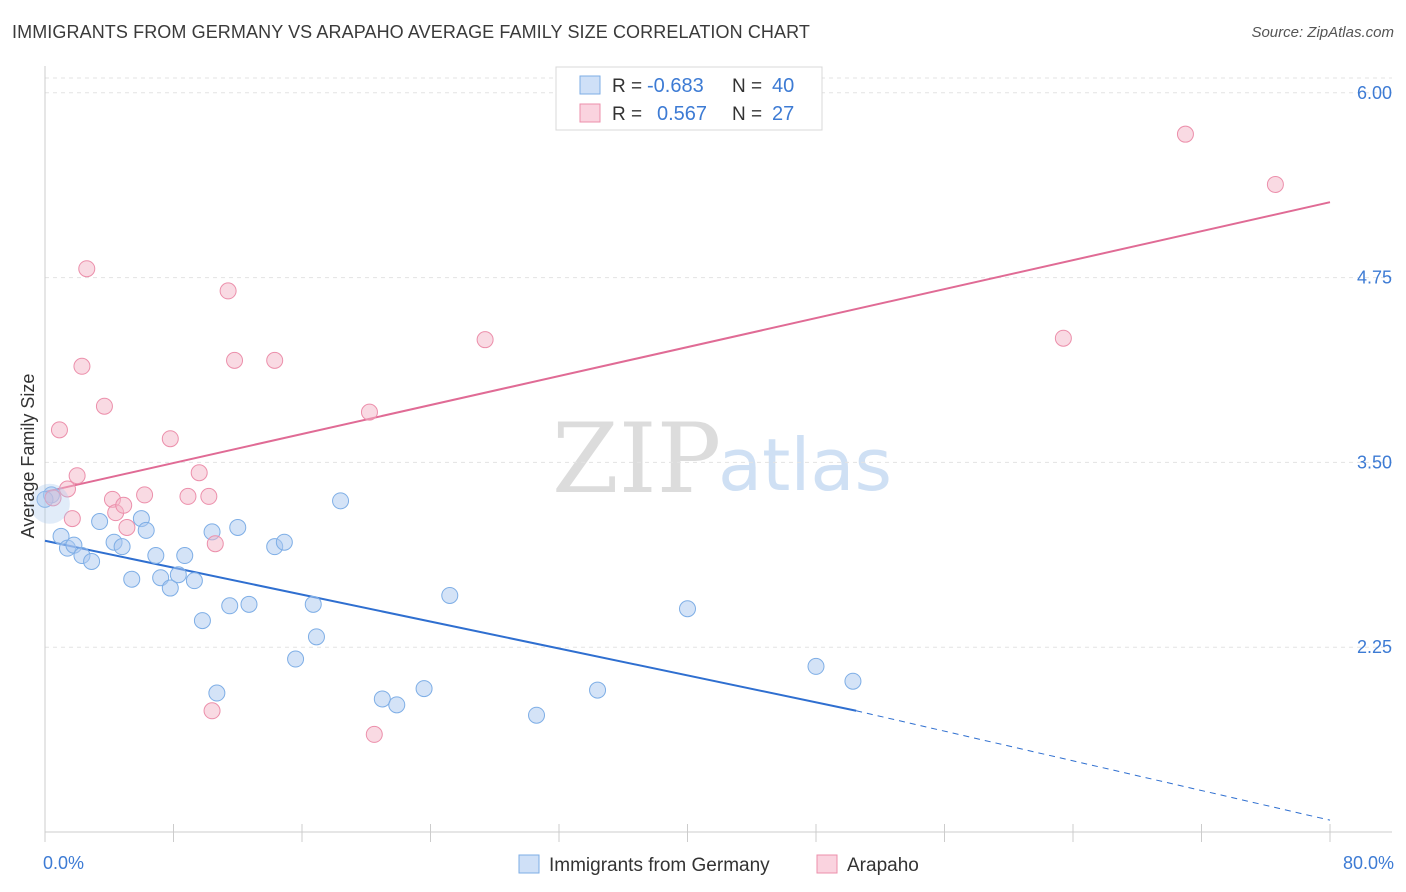  Describe the element at coordinates (682, 114) in the screenshot. I see `legend-r-value: 0.567` at that location.